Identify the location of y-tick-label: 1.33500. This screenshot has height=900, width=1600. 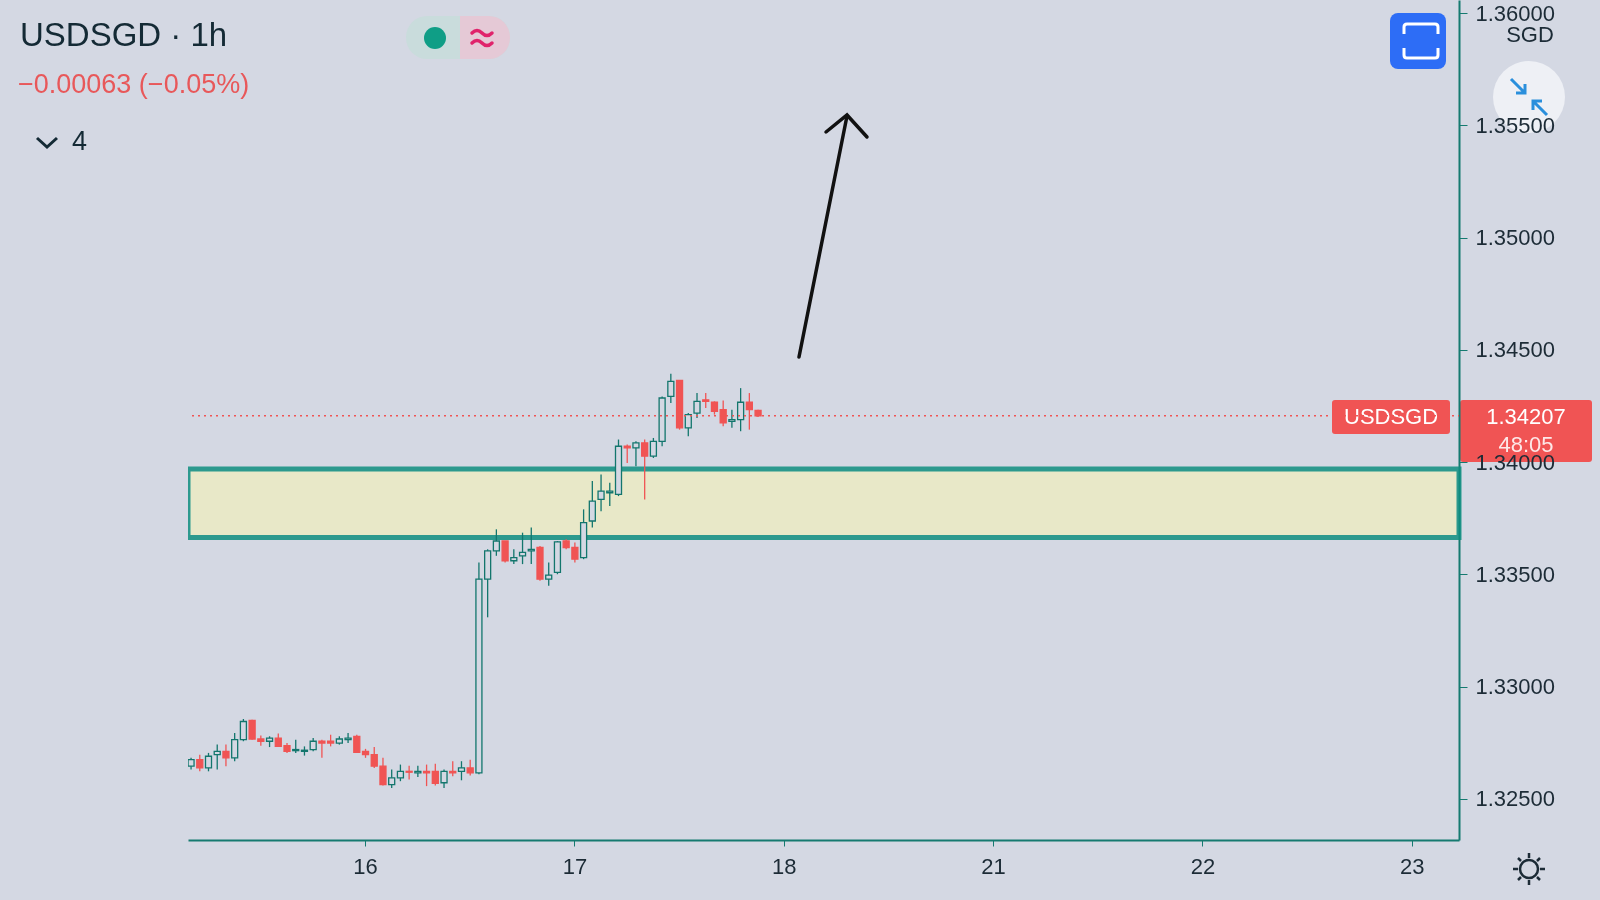
(1515, 574).